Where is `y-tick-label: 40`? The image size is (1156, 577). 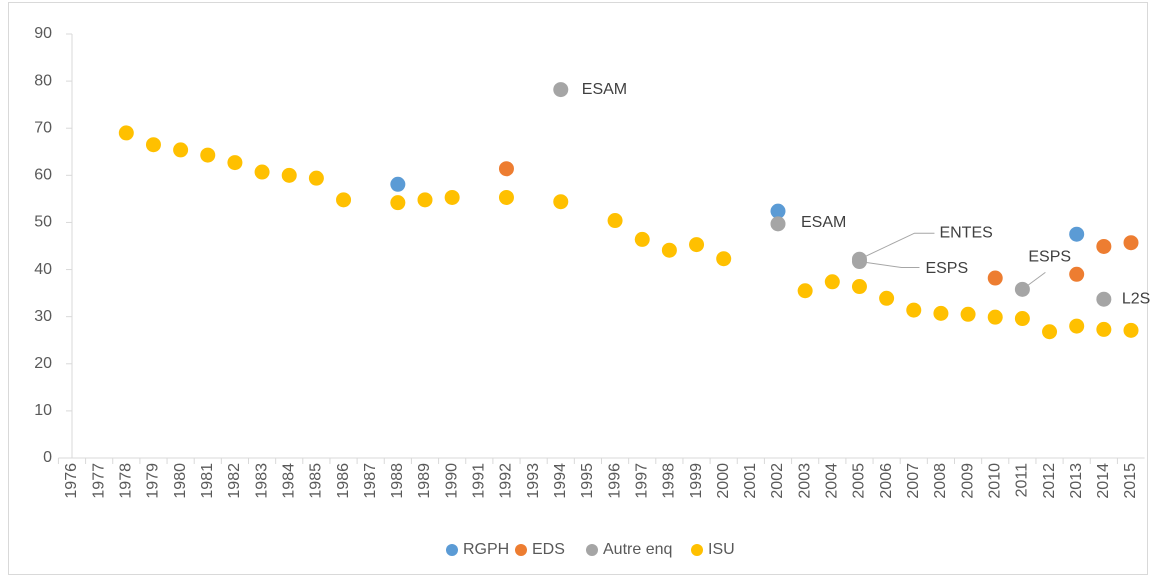
y-tick-label: 40 is located at coordinates (43, 269).